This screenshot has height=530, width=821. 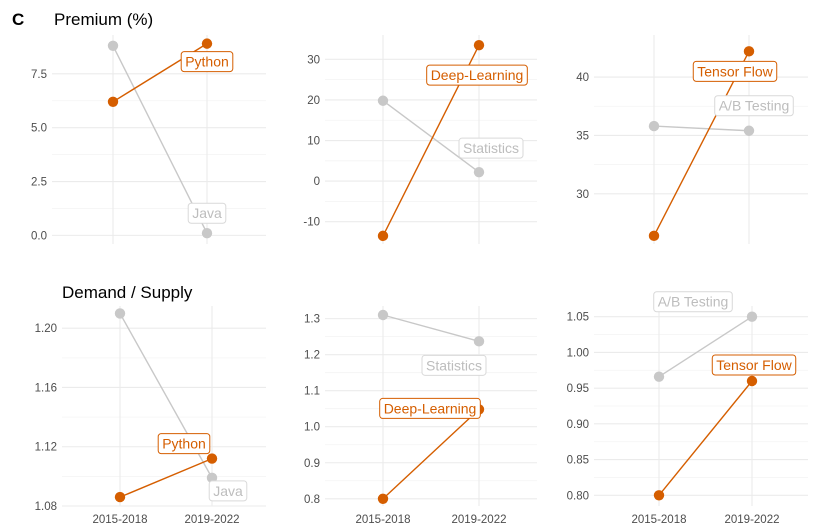 I want to click on row-title-premium: Premium (%), so click(x=103, y=19).